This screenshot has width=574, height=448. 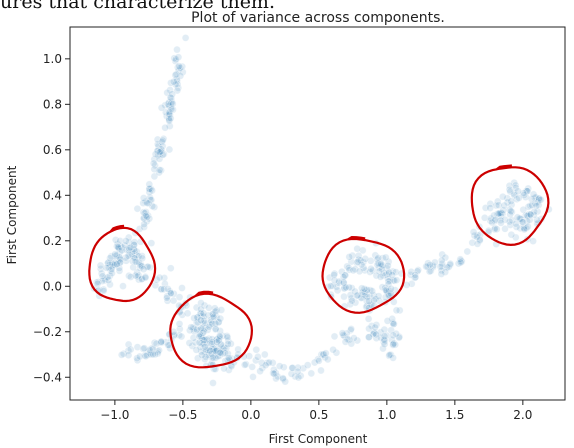 I want to click on x-tick-label: −1.0, so click(x=114, y=415).